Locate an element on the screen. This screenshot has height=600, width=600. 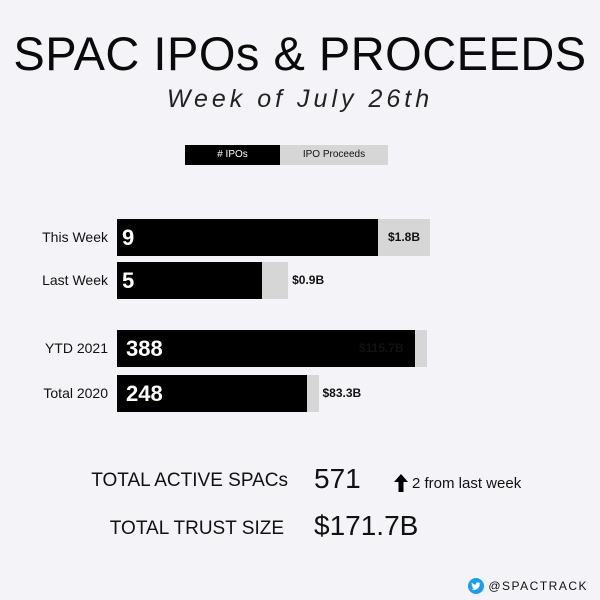
trust-size-label: TOTAL TRUST SIZE is located at coordinates (196, 528).